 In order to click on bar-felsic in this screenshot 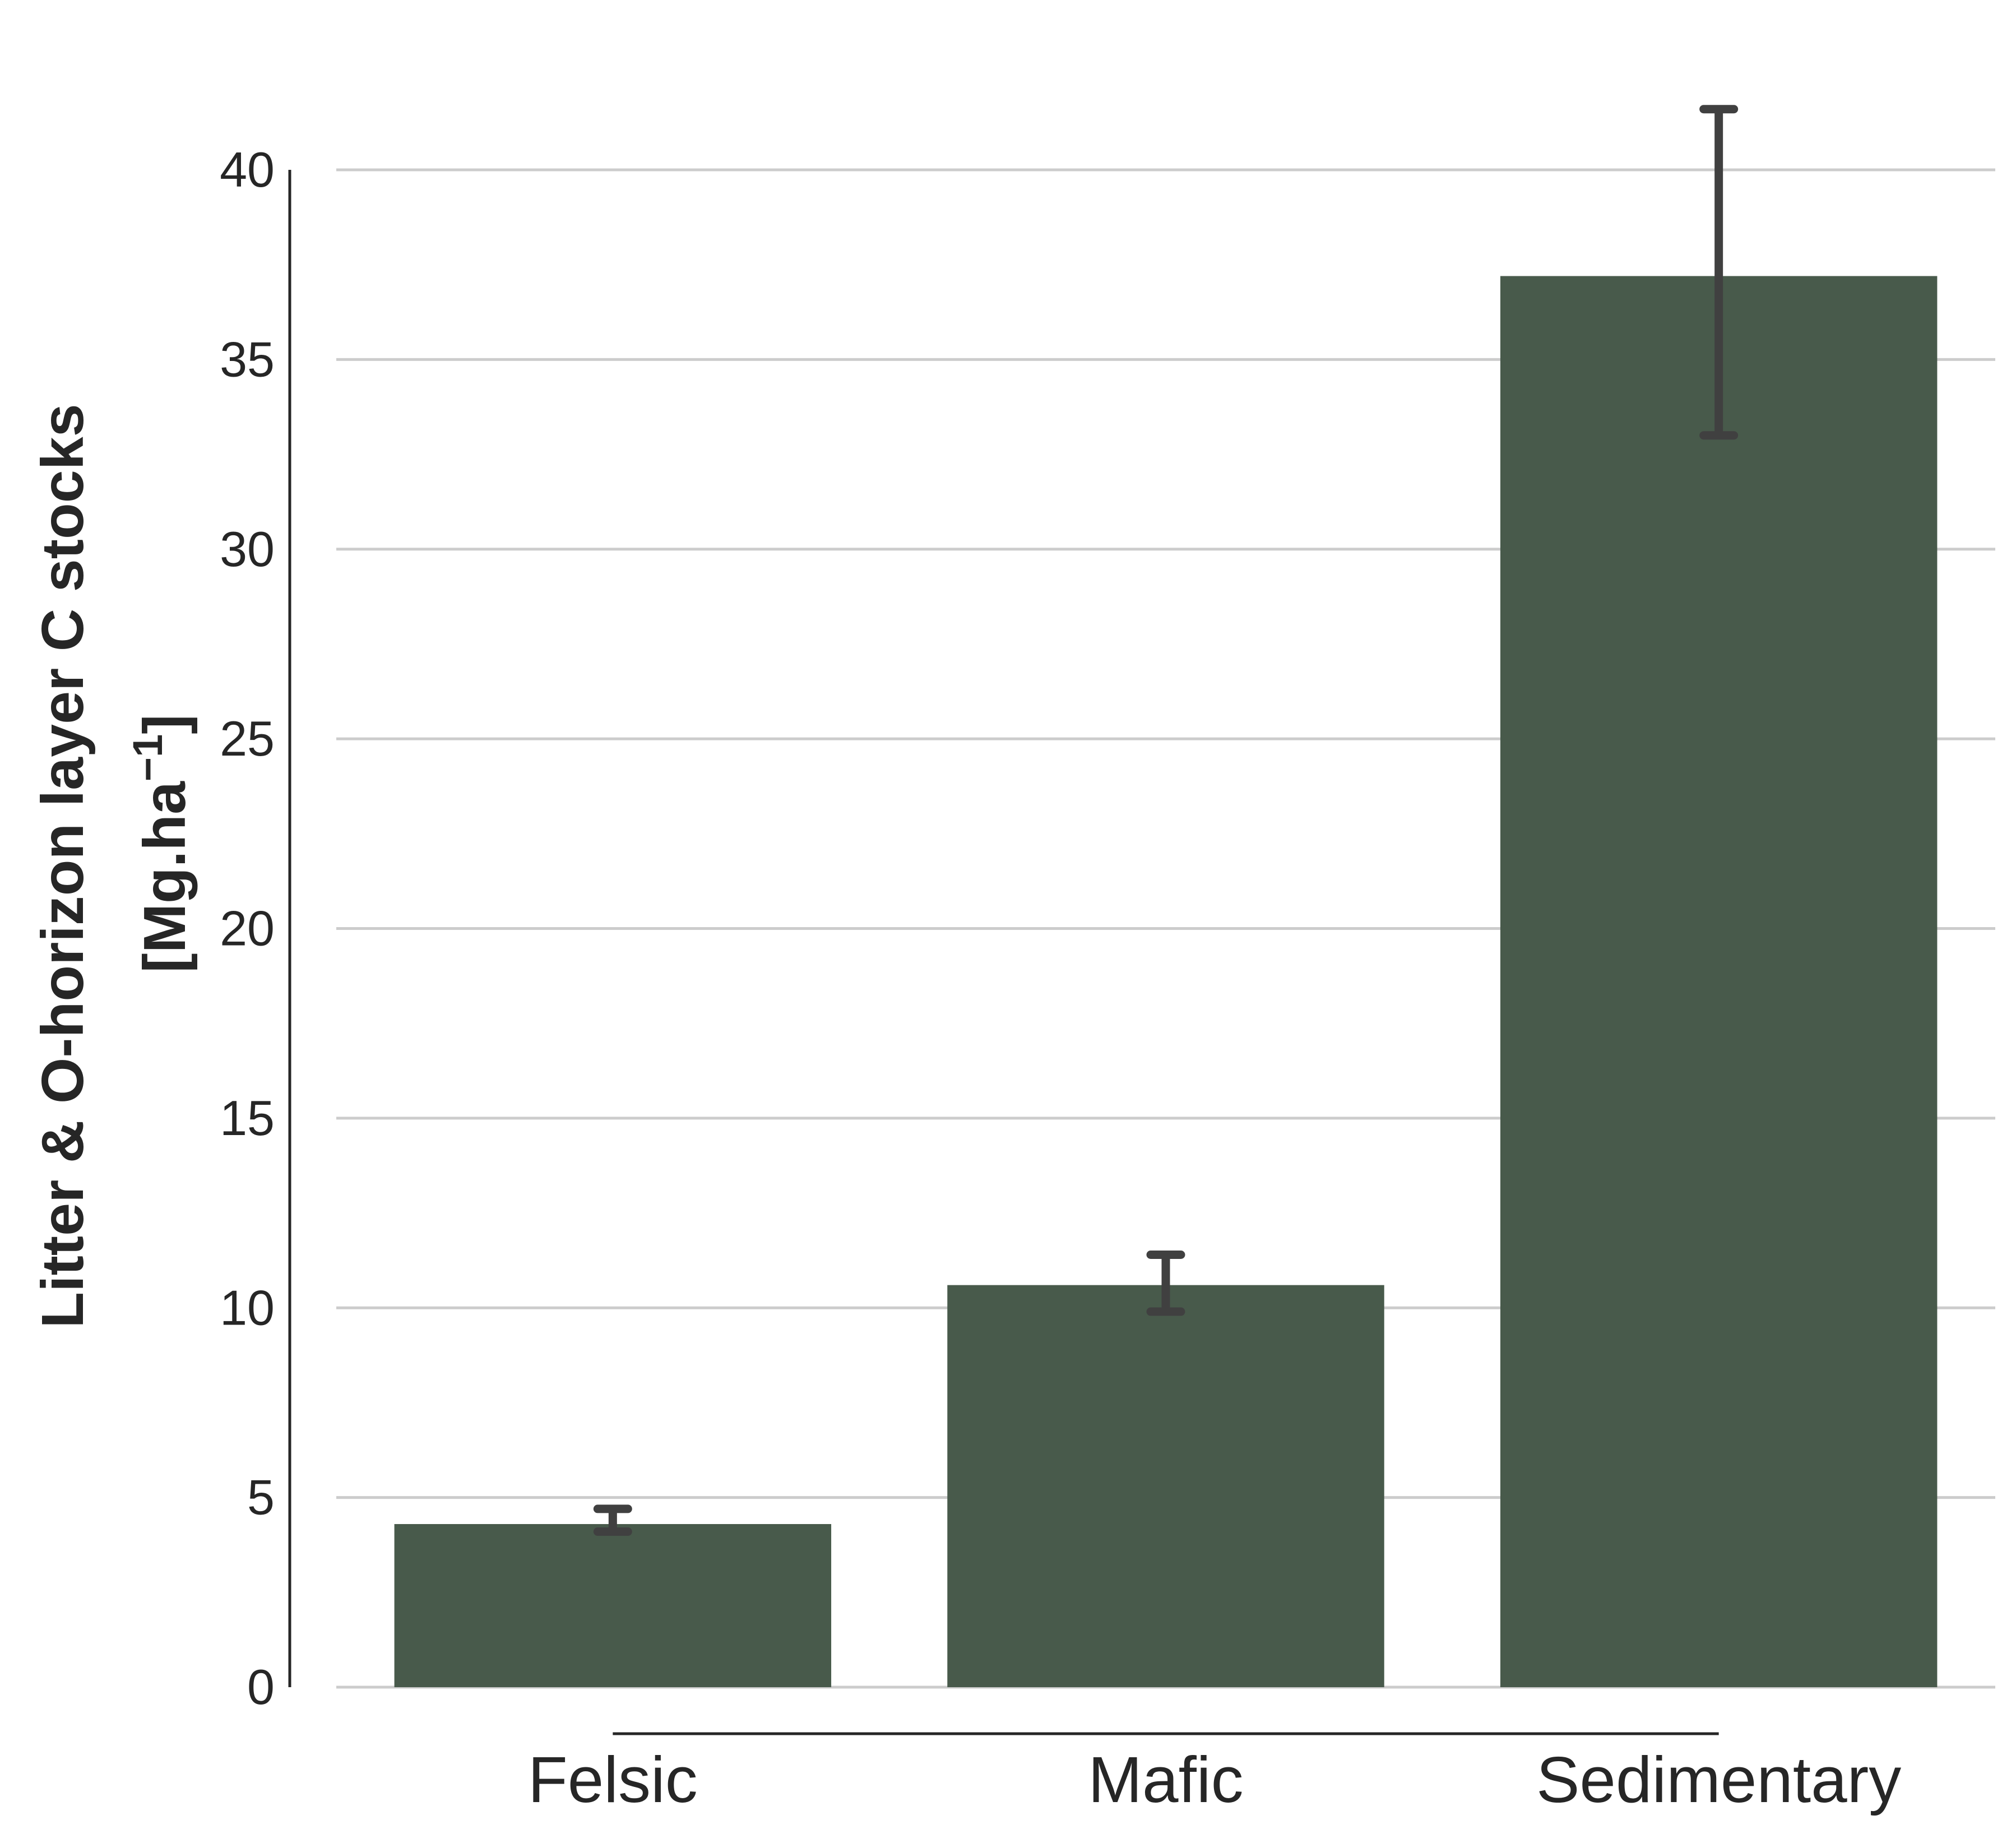, I will do `click(613, 1606)`.